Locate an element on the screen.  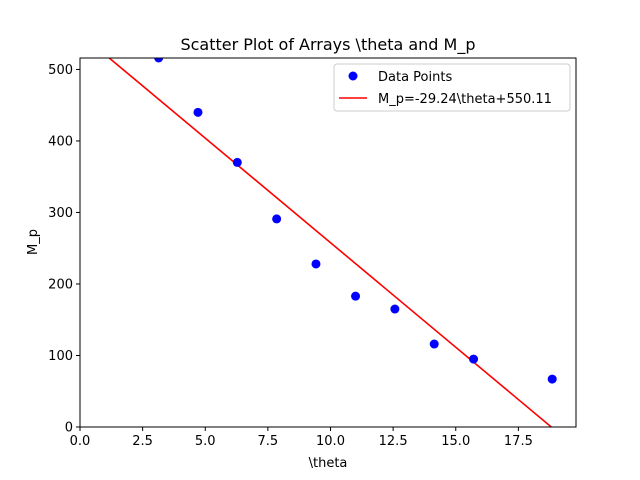
x-tick-label: 7.5 is located at coordinates (268, 441).